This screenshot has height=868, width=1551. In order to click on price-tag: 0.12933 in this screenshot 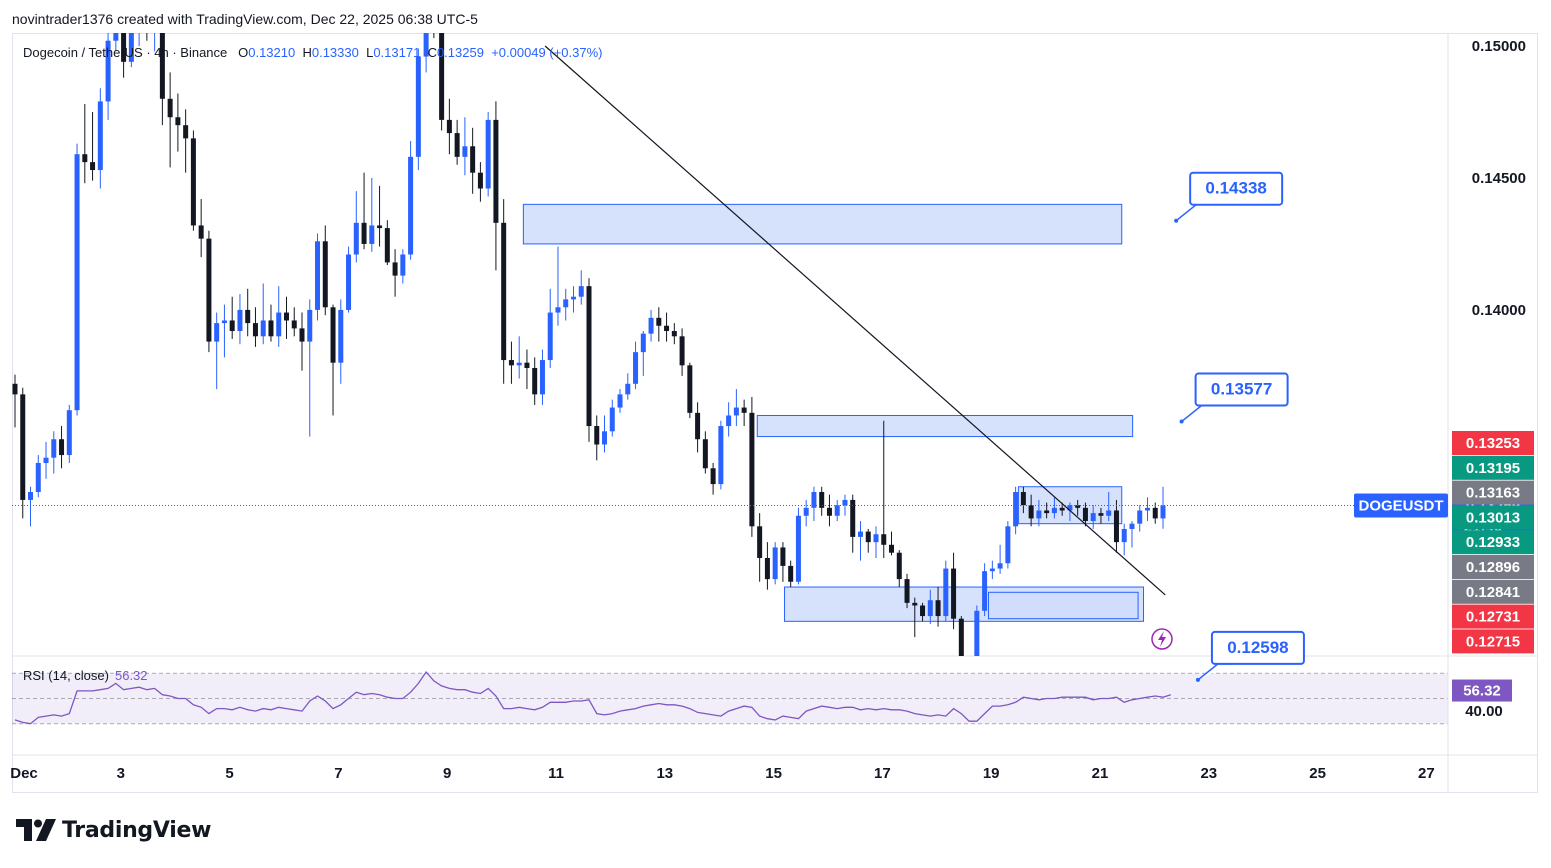, I will do `click(1493, 542)`.